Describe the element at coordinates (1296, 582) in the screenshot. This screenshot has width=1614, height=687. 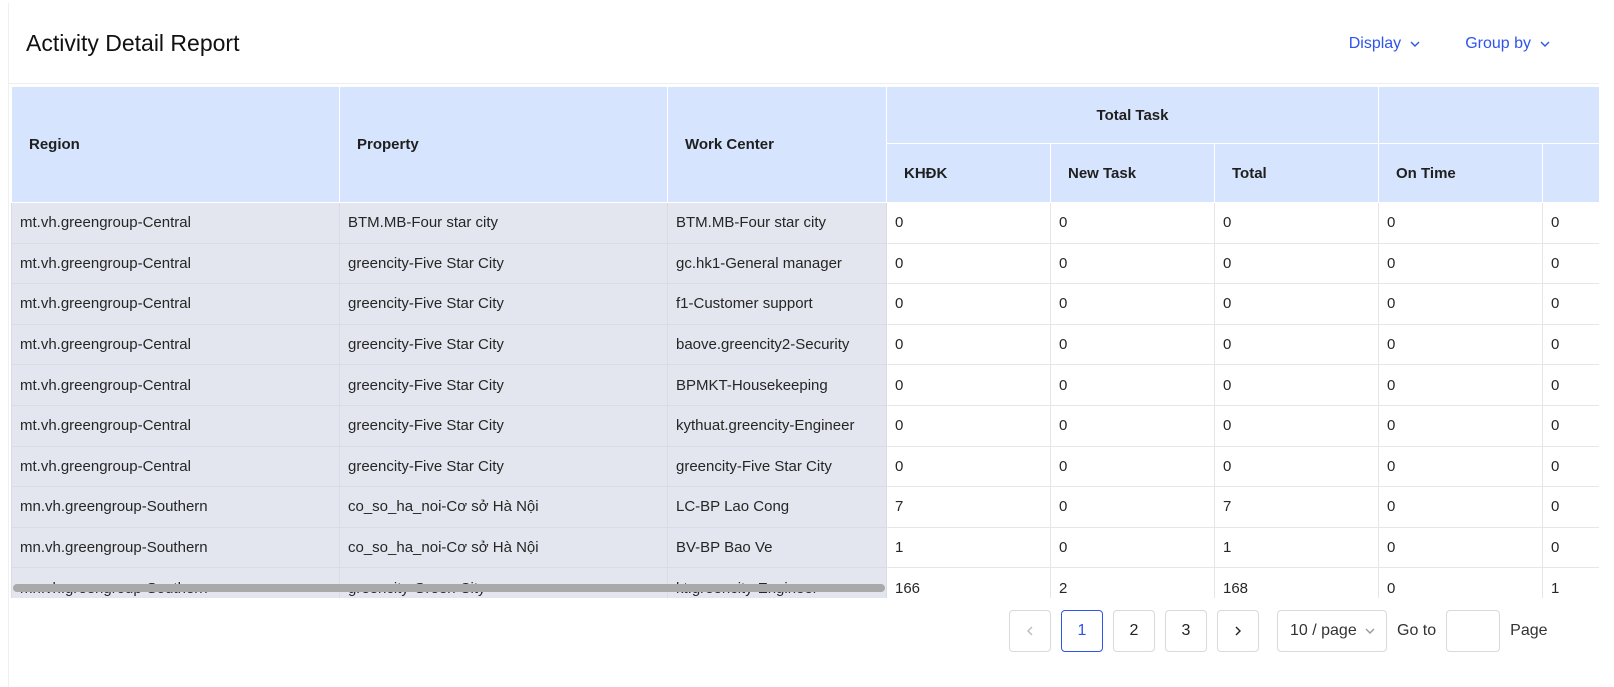
I see `cell-total: 168` at that location.